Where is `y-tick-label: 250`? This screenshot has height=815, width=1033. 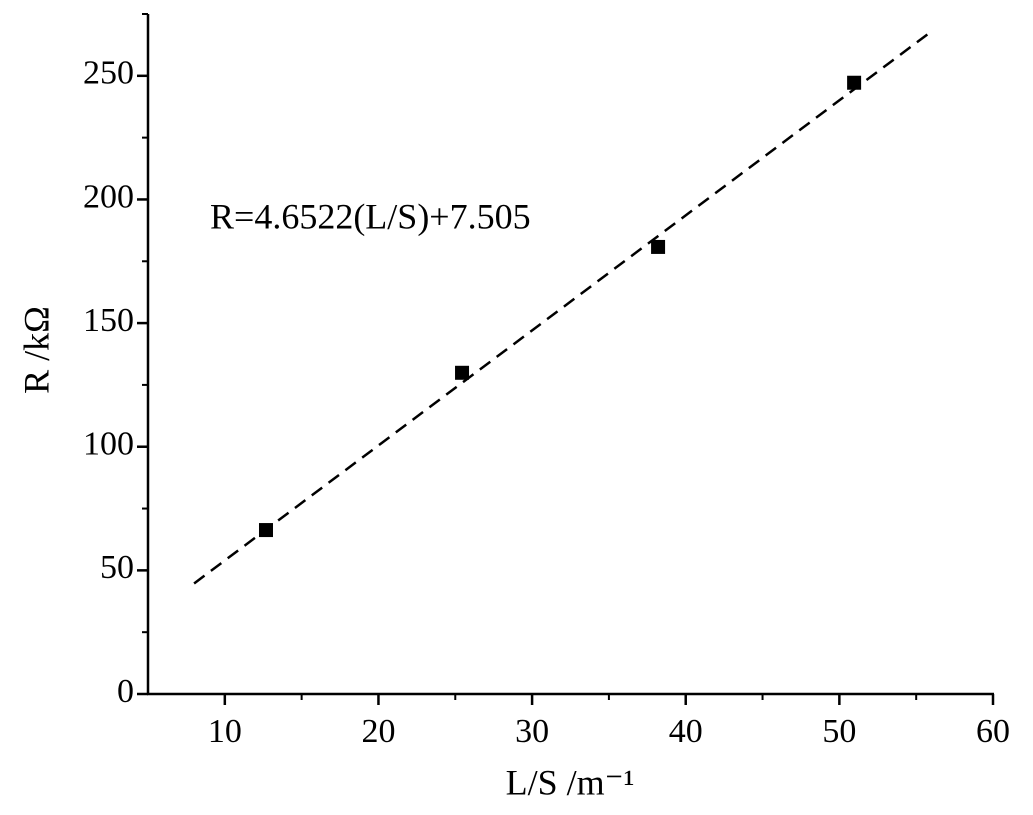
y-tick-label: 250 is located at coordinates (108, 73).